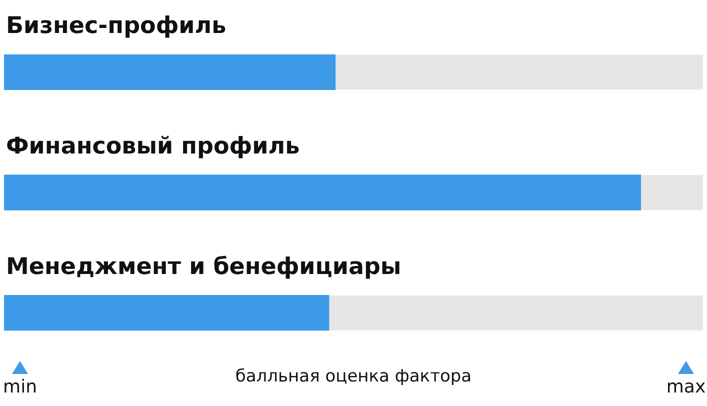 This screenshot has width=707, height=406. What do you see at coordinates (204, 267) in the screenshot?
I see `y-tick-label: Менеджмент и бенефициары` at bounding box center [204, 267].